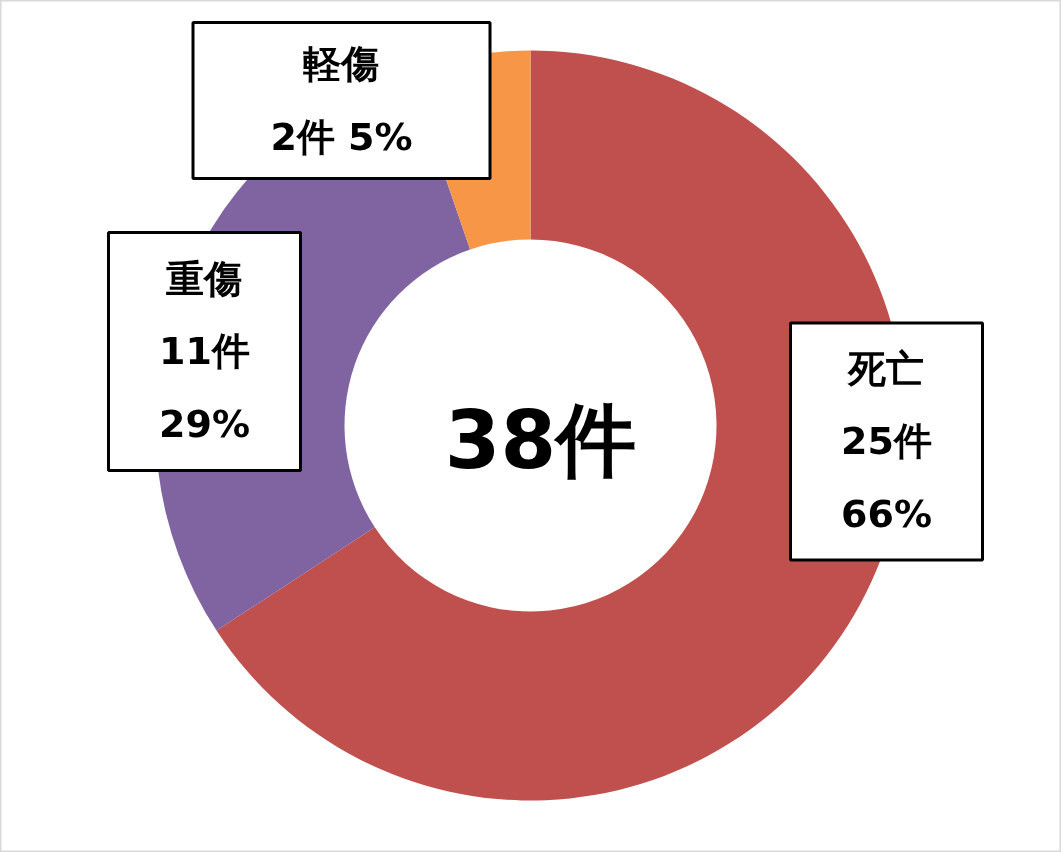 Image resolution: width=1061 pixels, height=852 pixels. Describe the element at coordinates (341, 136) in the screenshot. I see `data-label: 2件 5%` at that location.